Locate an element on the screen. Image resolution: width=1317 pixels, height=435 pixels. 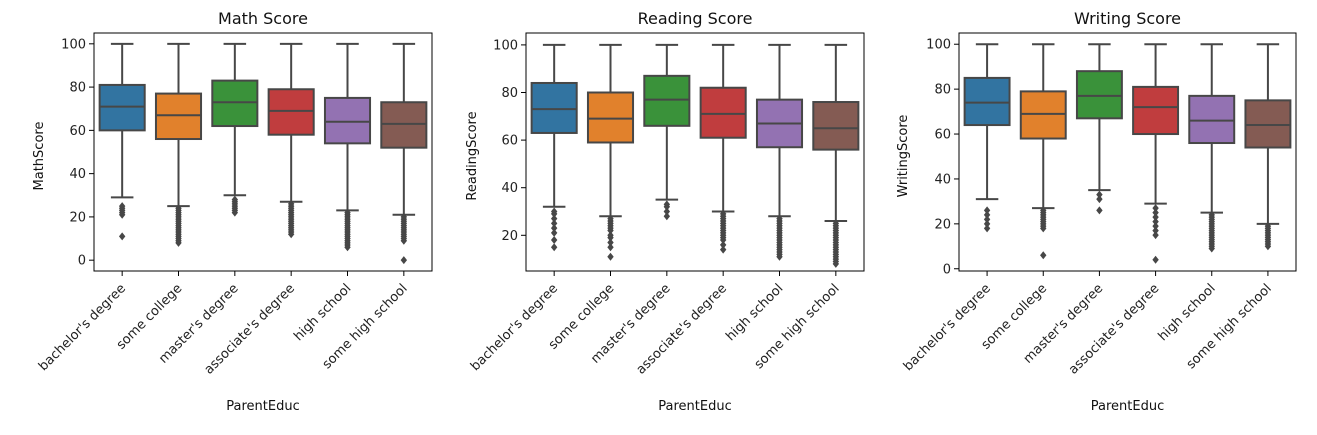
y-tick-label: 80 is located at coordinates (77, 88).